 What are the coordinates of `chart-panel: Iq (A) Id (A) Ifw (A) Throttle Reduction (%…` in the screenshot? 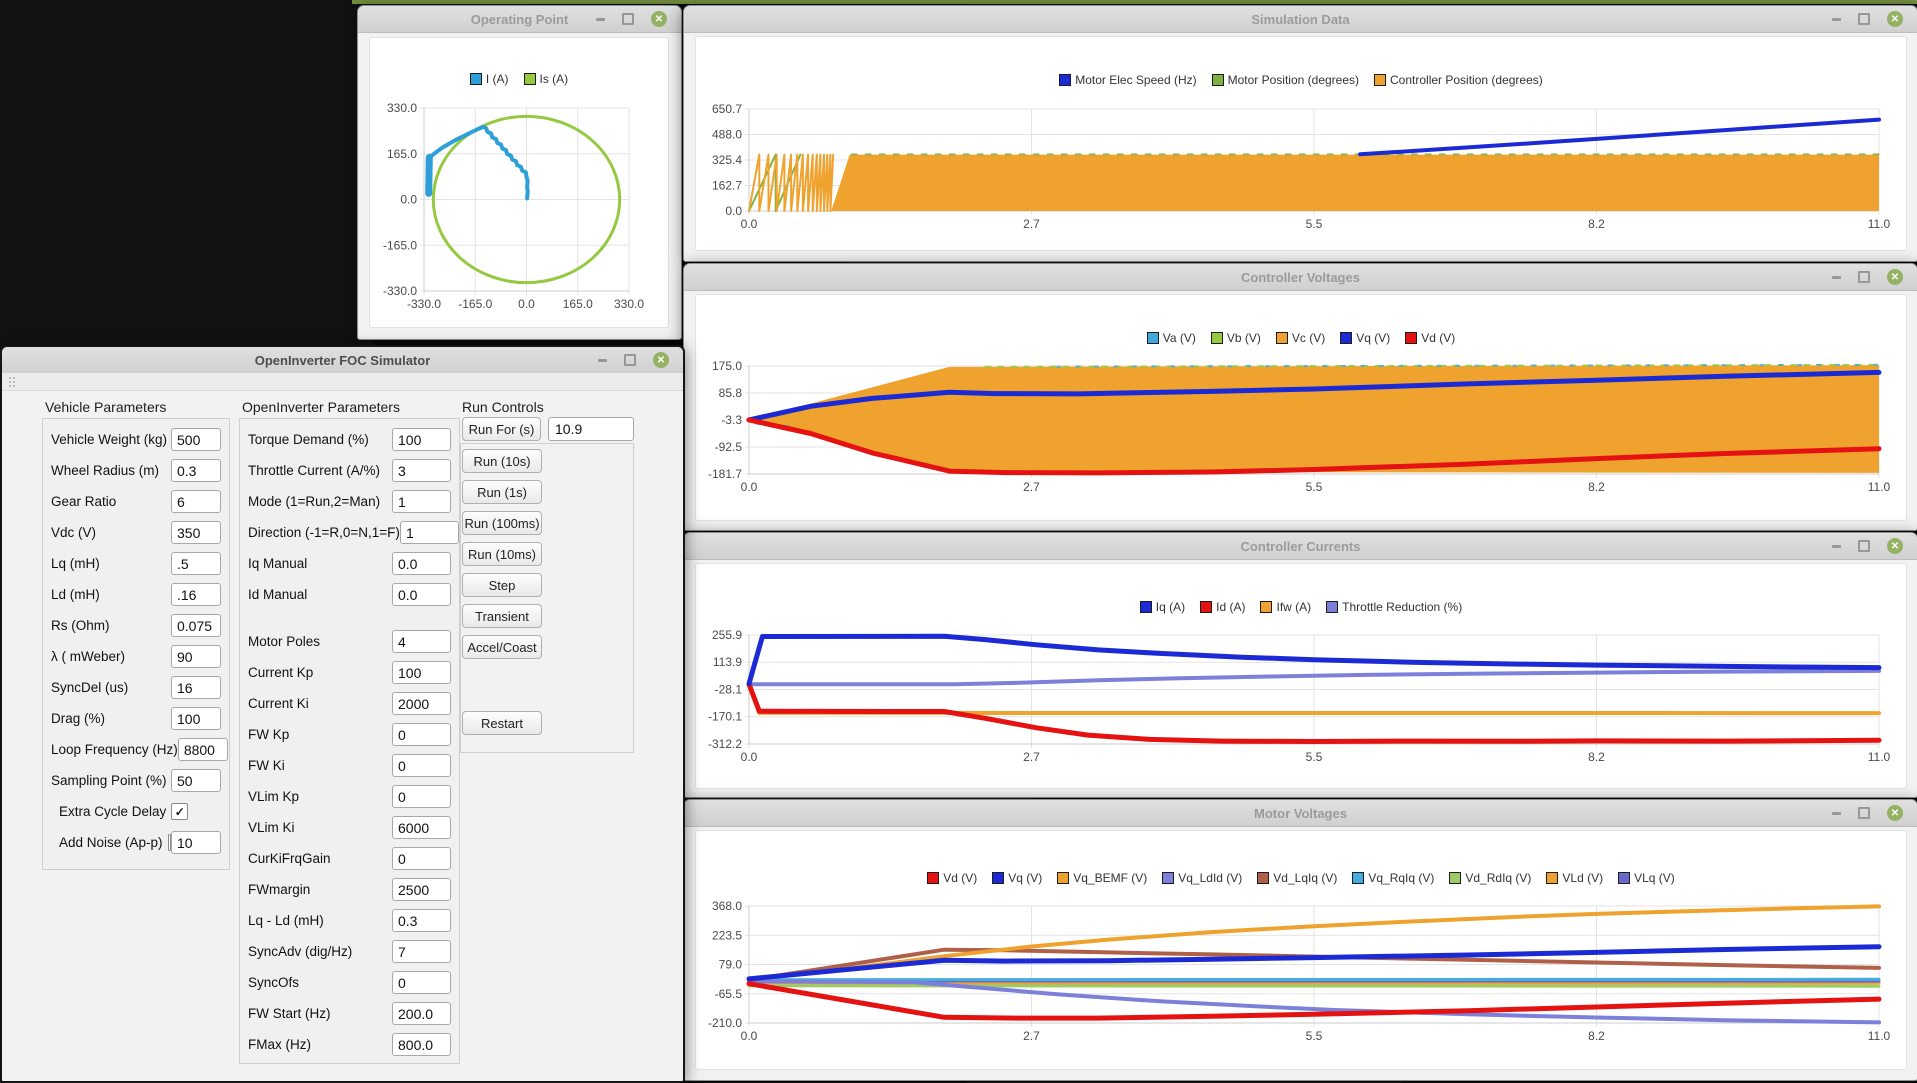 It's located at (1301, 676).